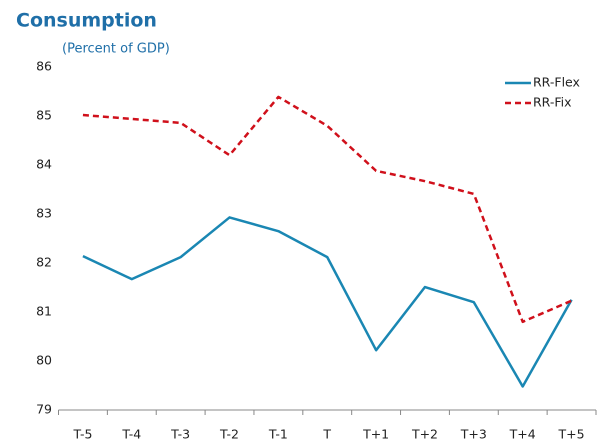 Image resolution: width=597 pixels, height=445 pixels. What do you see at coordinates (552, 102) in the screenshot?
I see `legend-label: RR-Fix` at bounding box center [552, 102].